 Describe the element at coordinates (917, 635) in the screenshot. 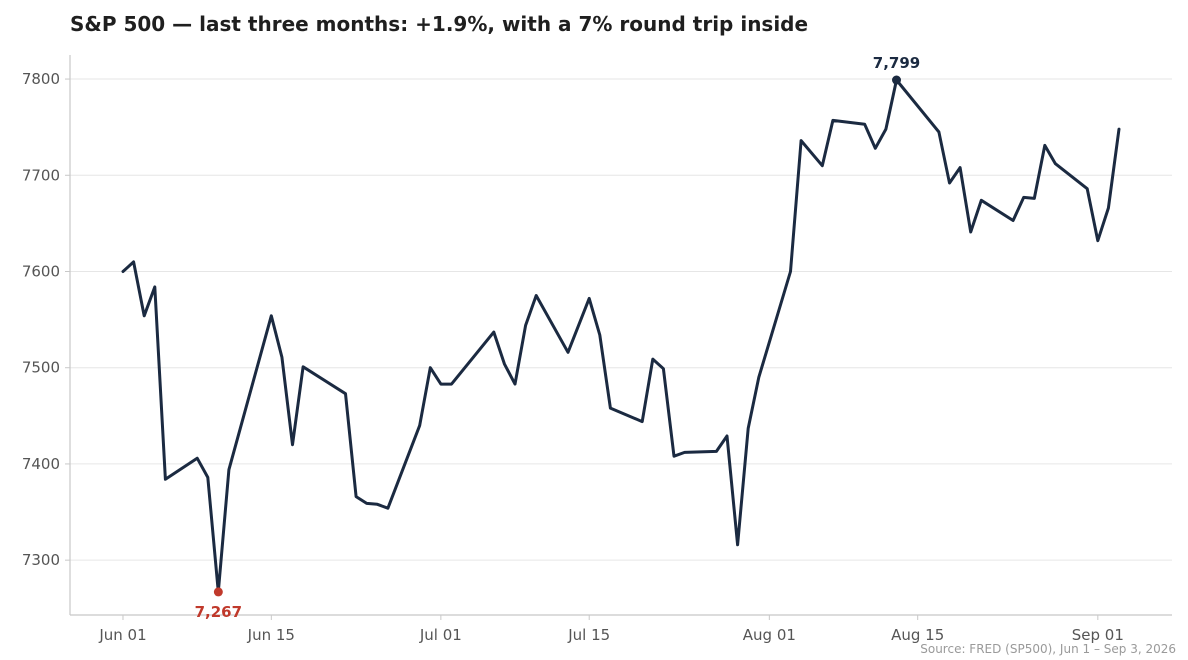

I see `x-tick-label: Aug 15` at that location.